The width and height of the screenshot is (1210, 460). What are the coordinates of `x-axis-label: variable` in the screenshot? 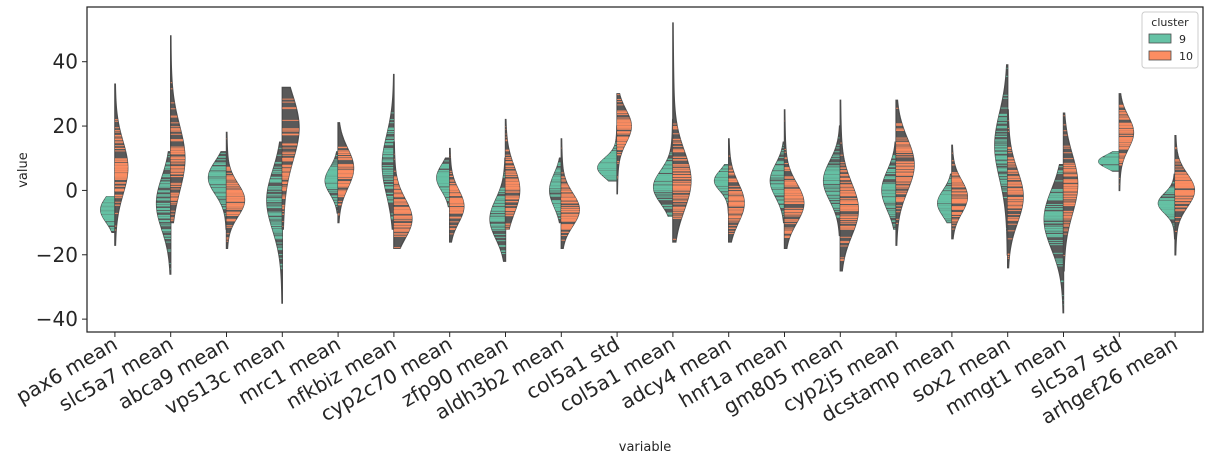 It's located at (645, 447).